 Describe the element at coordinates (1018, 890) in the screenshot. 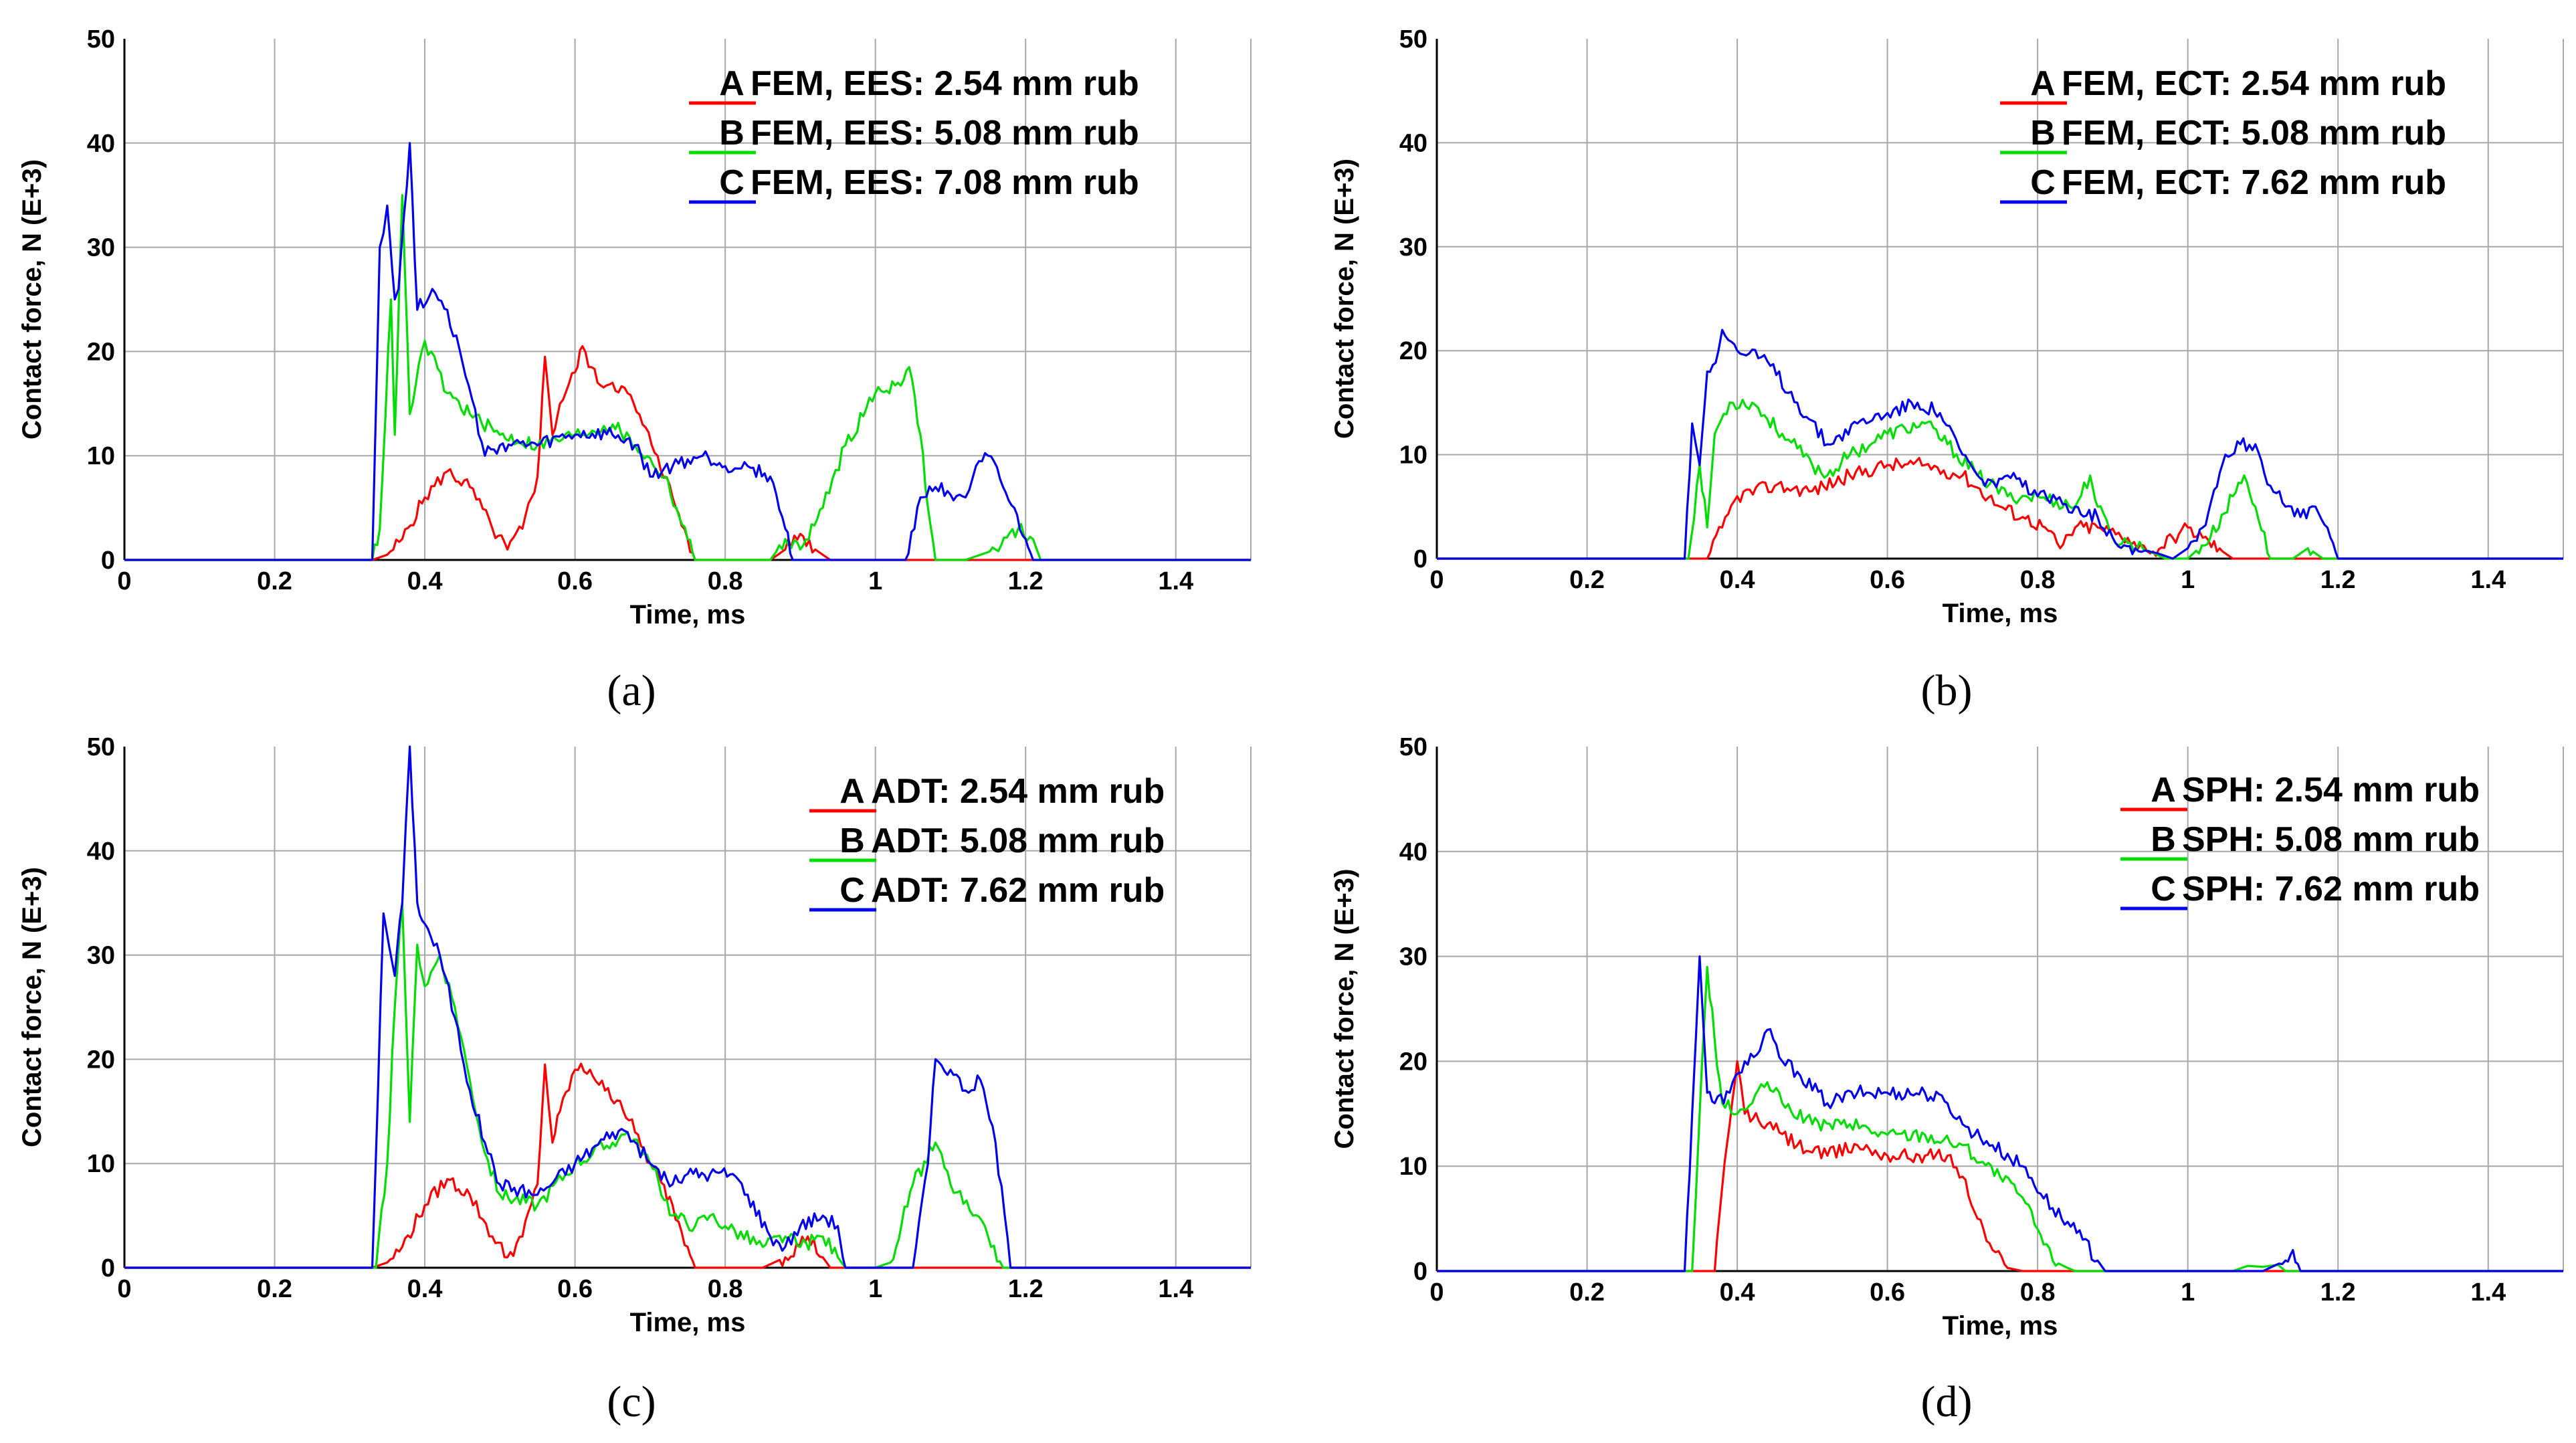

I see `legend-label-c: ADT: 7.62 mm rub` at that location.